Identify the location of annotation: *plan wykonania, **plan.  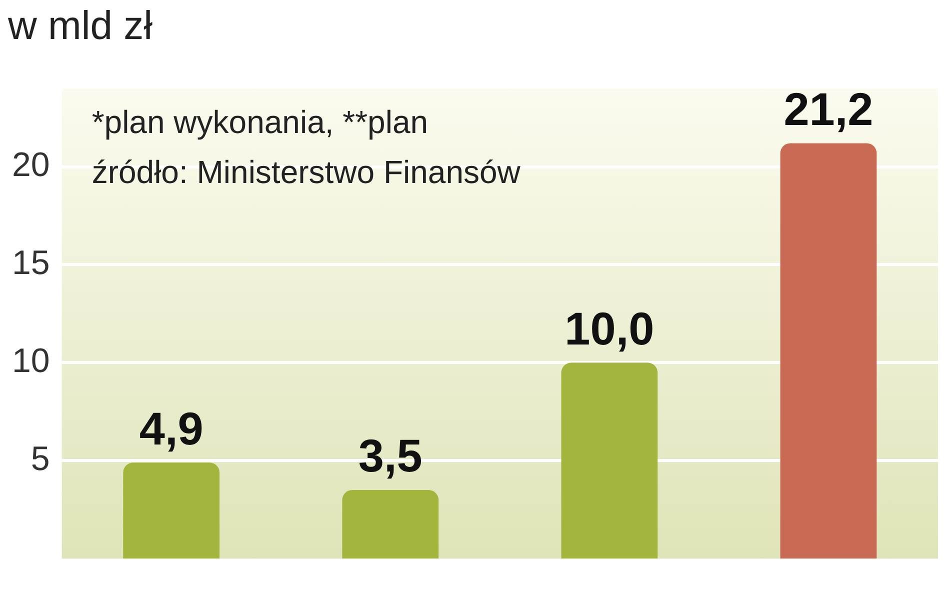
(260, 122).